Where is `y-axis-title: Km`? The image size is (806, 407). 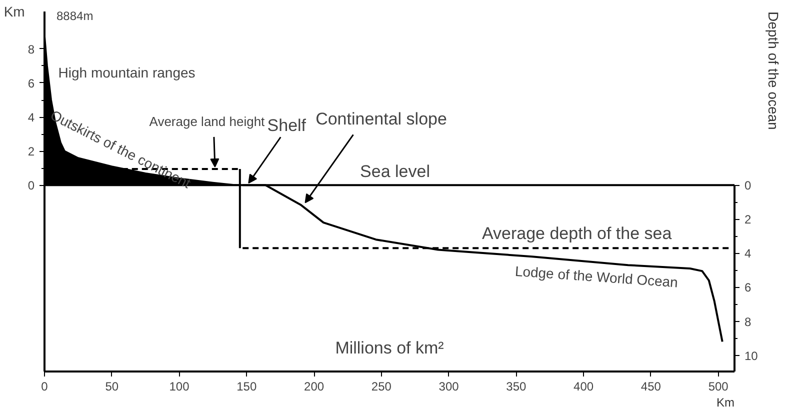
y-axis-title: Km is located at coordinates (14, 12).